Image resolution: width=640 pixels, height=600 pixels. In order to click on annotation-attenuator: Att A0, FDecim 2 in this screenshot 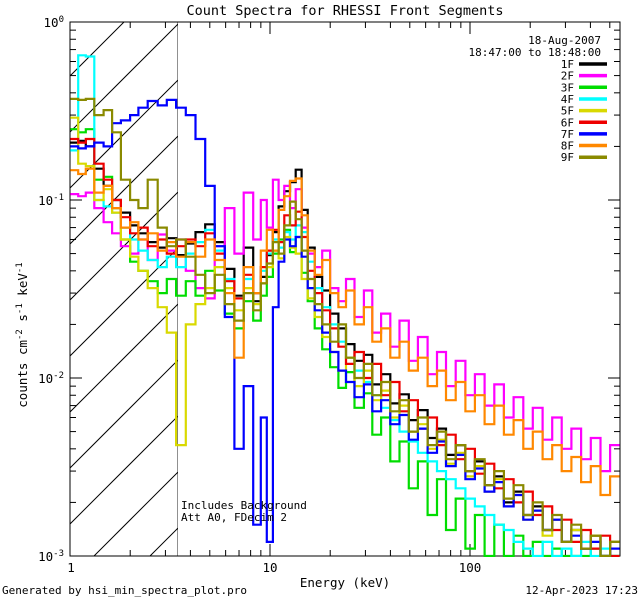, I will do `click(234, 517)`.